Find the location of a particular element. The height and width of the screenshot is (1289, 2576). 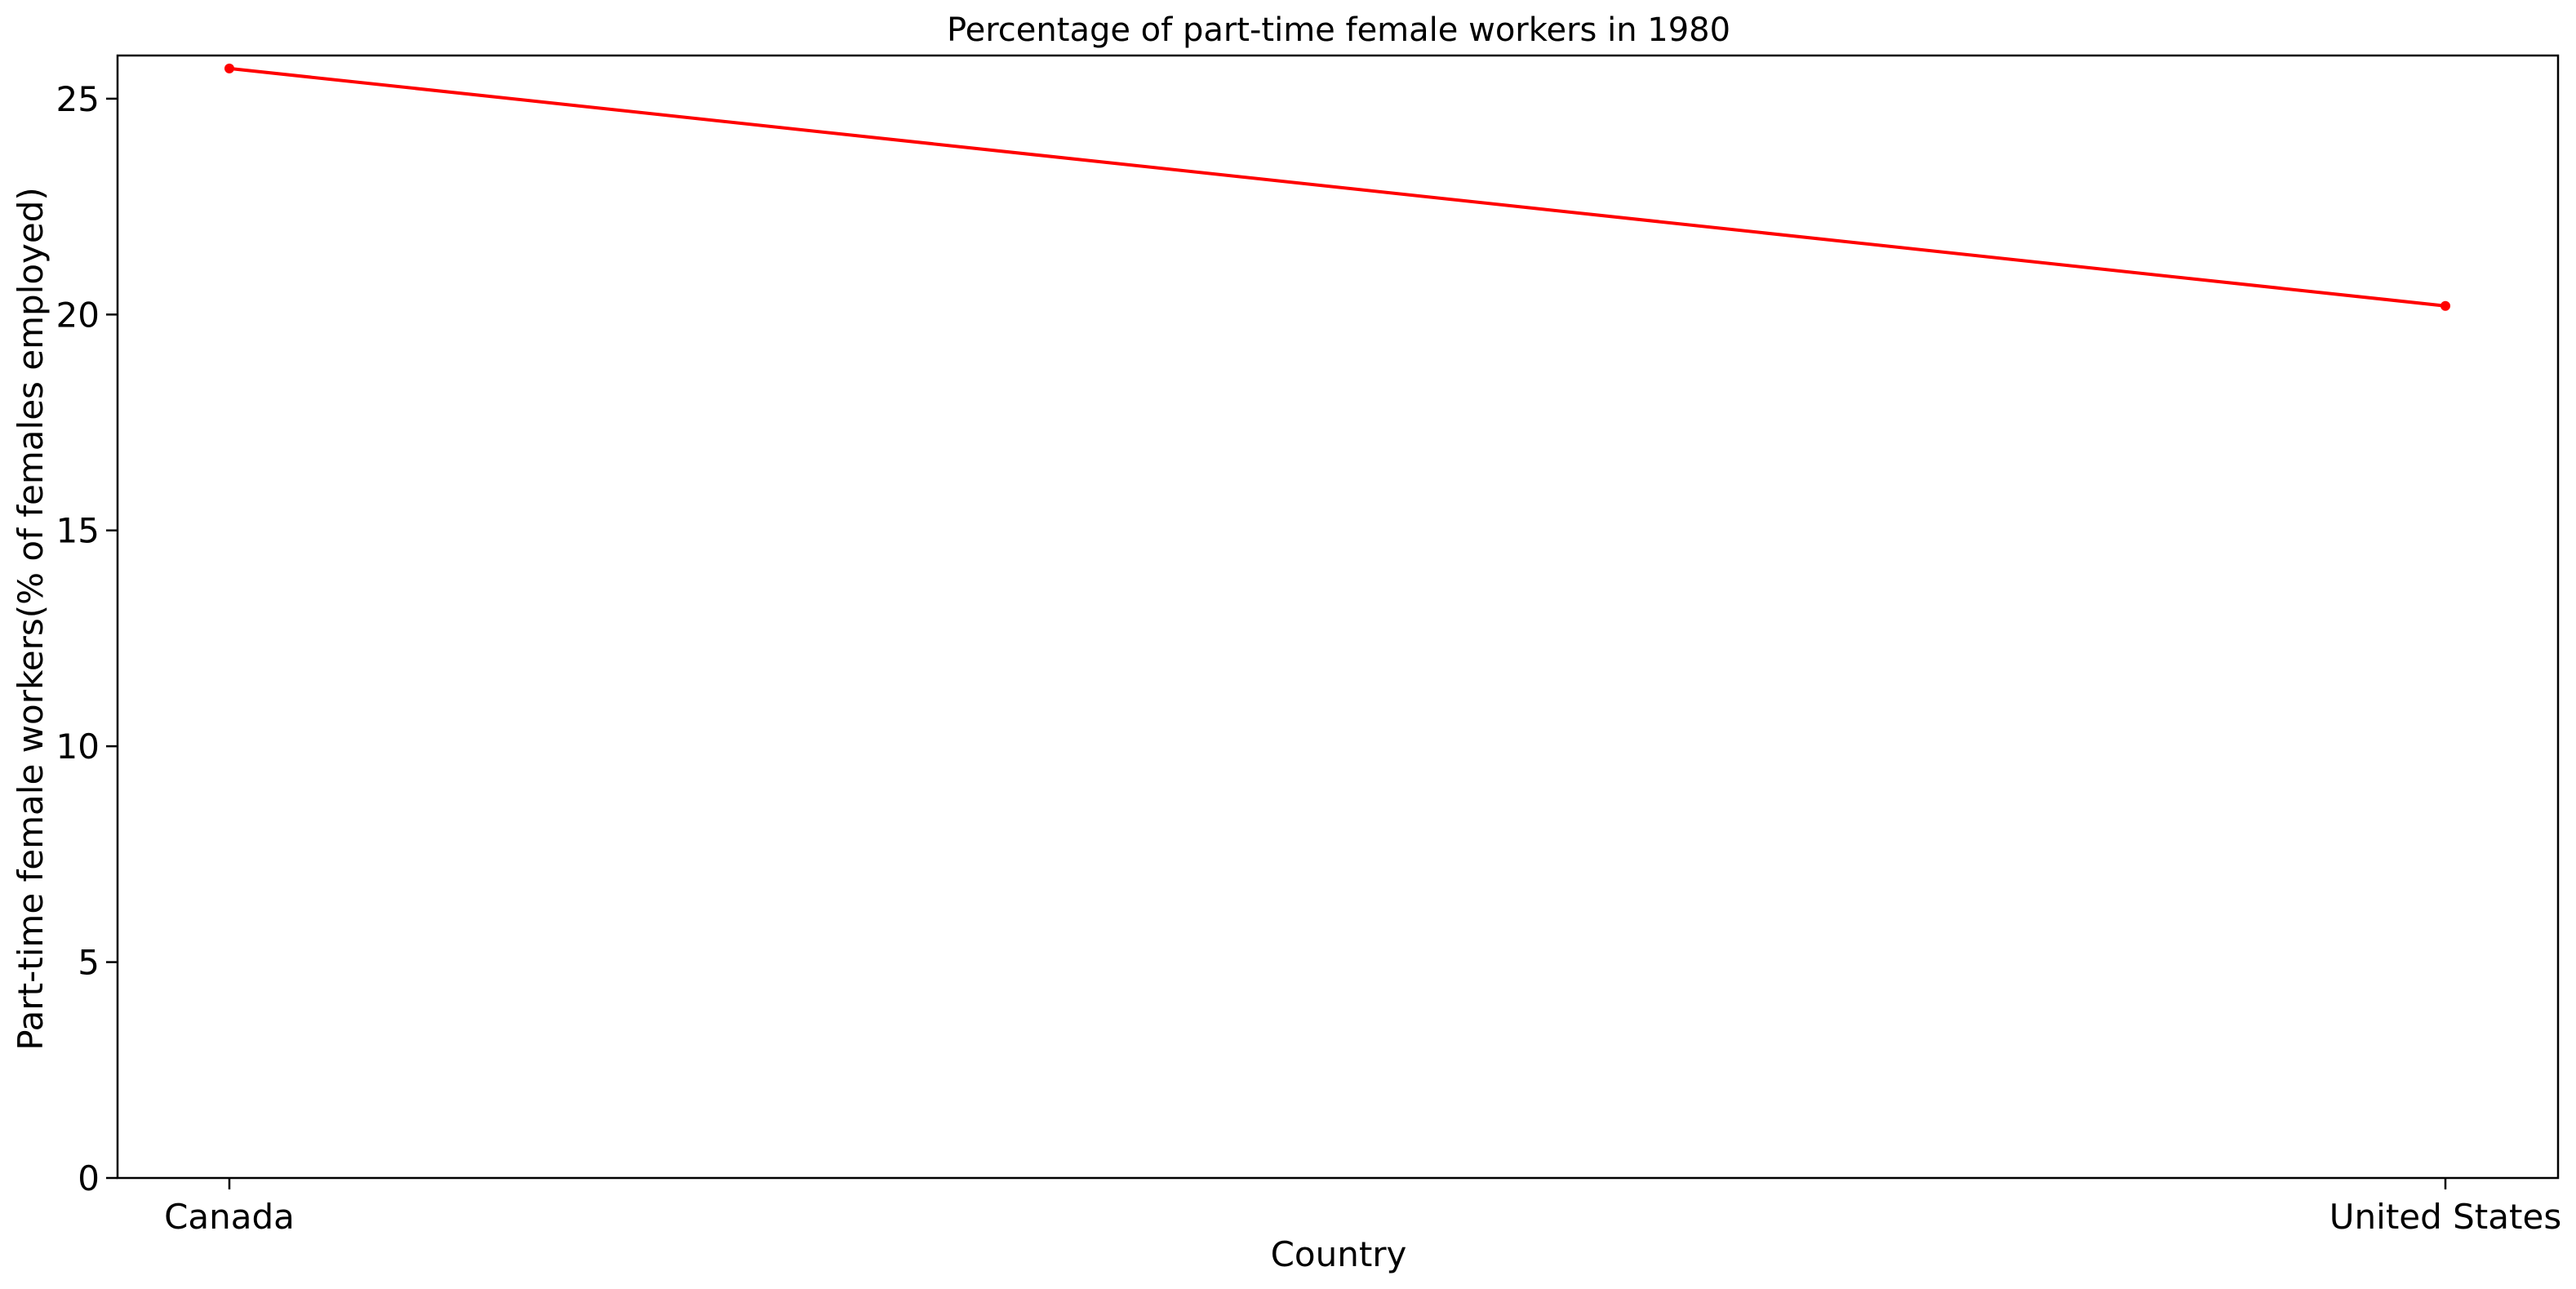

x-axis-label: Country is located at coordinates (1339, 1254).